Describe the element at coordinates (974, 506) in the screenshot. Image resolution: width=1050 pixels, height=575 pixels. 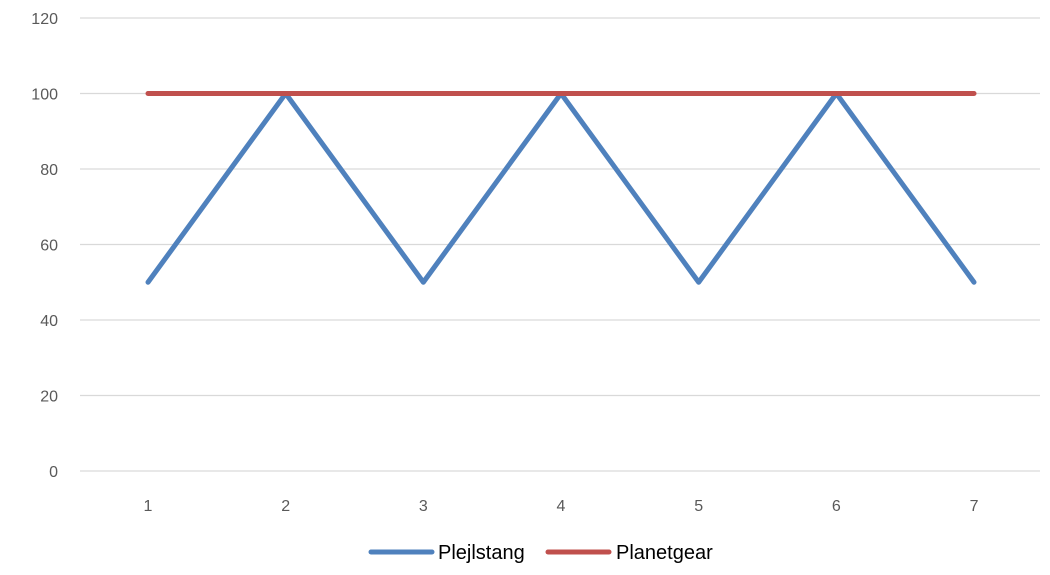
I see `x-tick-label: 7` at that location.